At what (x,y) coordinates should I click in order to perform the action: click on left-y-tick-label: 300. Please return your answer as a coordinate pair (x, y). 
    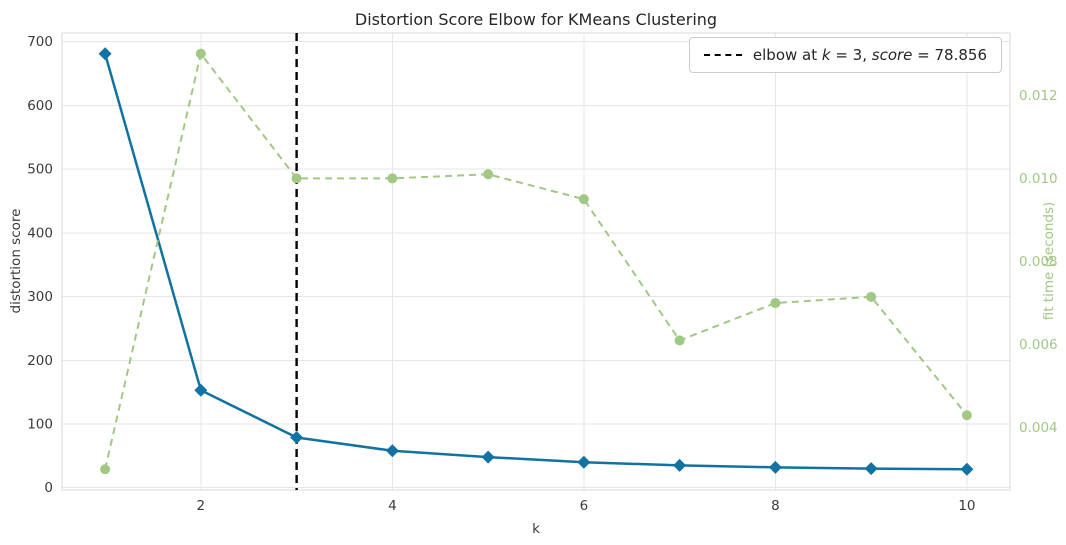
    Looking at the image, I should click on (40, 297).